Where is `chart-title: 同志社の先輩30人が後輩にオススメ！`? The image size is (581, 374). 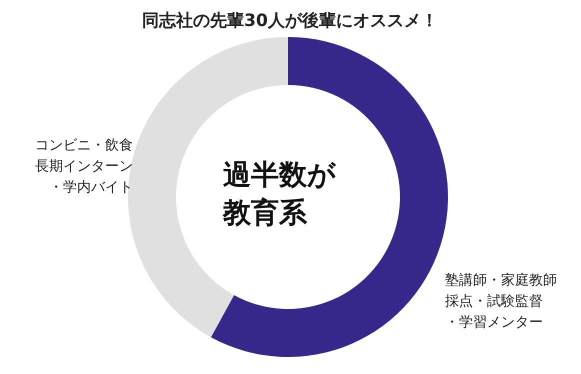 chart-title: 同志社の先輩30人が後輩にオススメ！ is located at coordinates (290, 21).